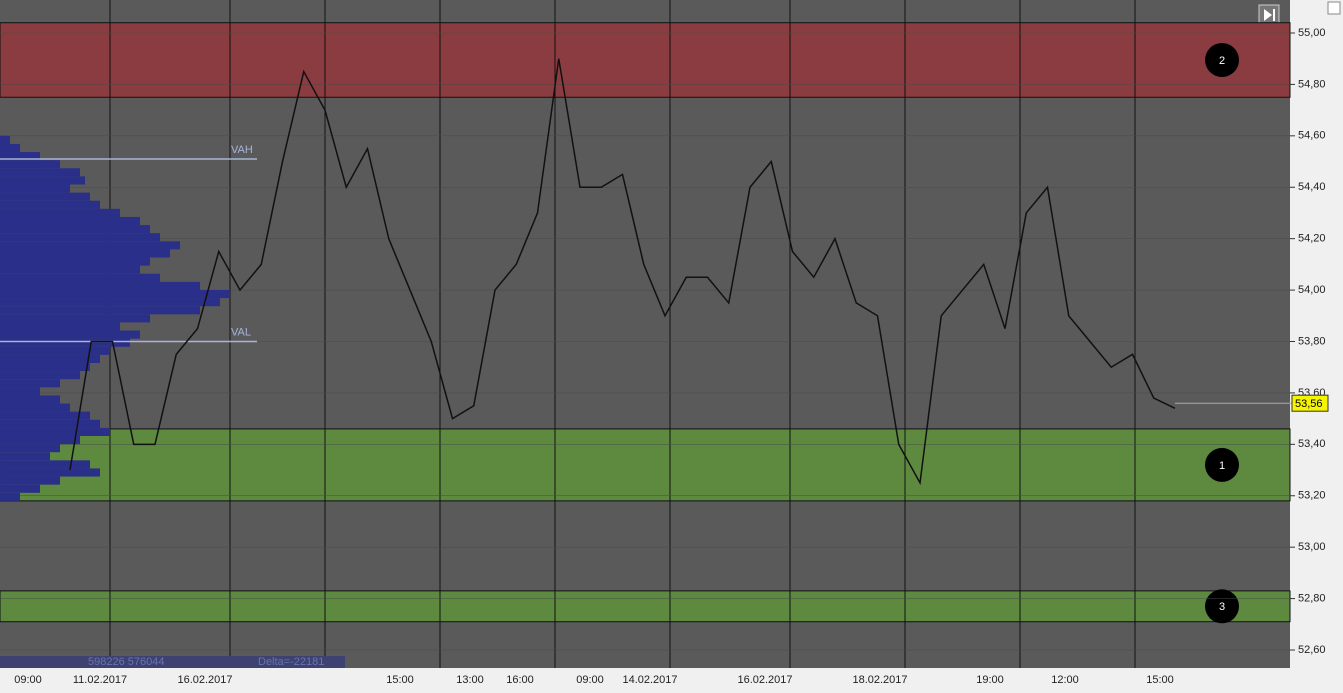  Describe the element at coordinates (1312, 496) in the screenshot. I see `y-tick-label: 53,20` at that location.